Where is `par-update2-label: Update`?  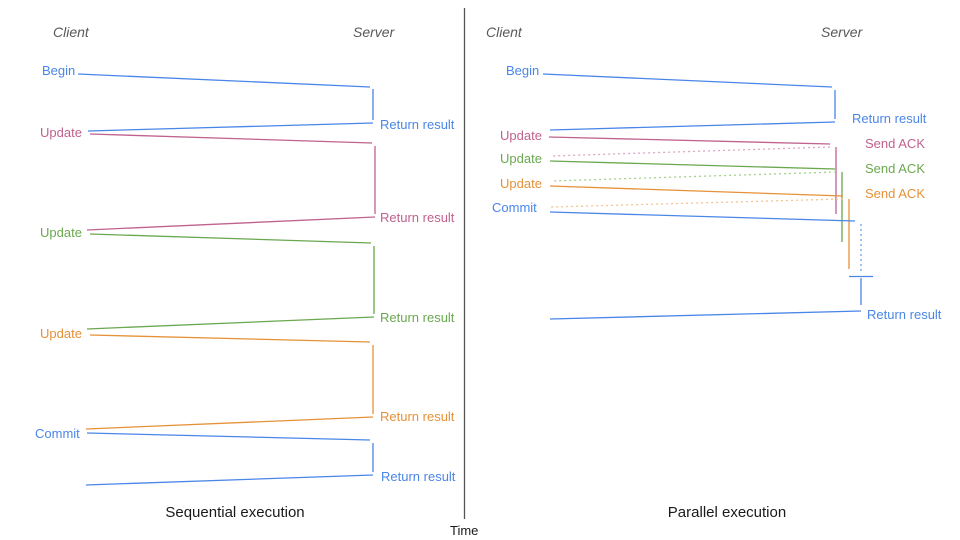
par-update2-label: Update is located at coordinates (521, 158).